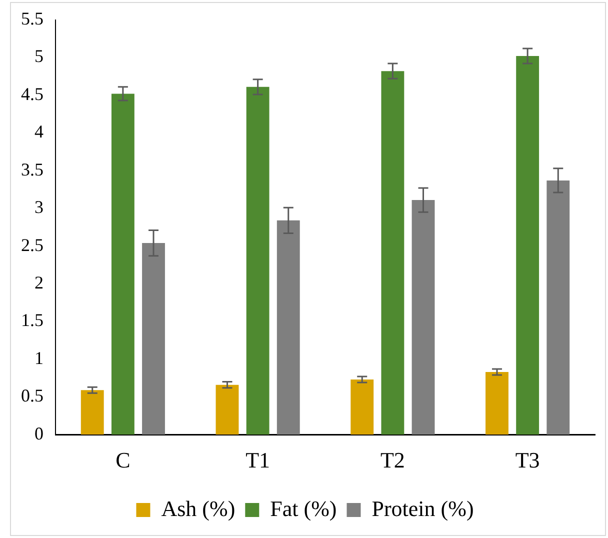  Describe the element at coordinates (32, 244) in the screenshot. I see `y-tick-label: 2.5` at that location.